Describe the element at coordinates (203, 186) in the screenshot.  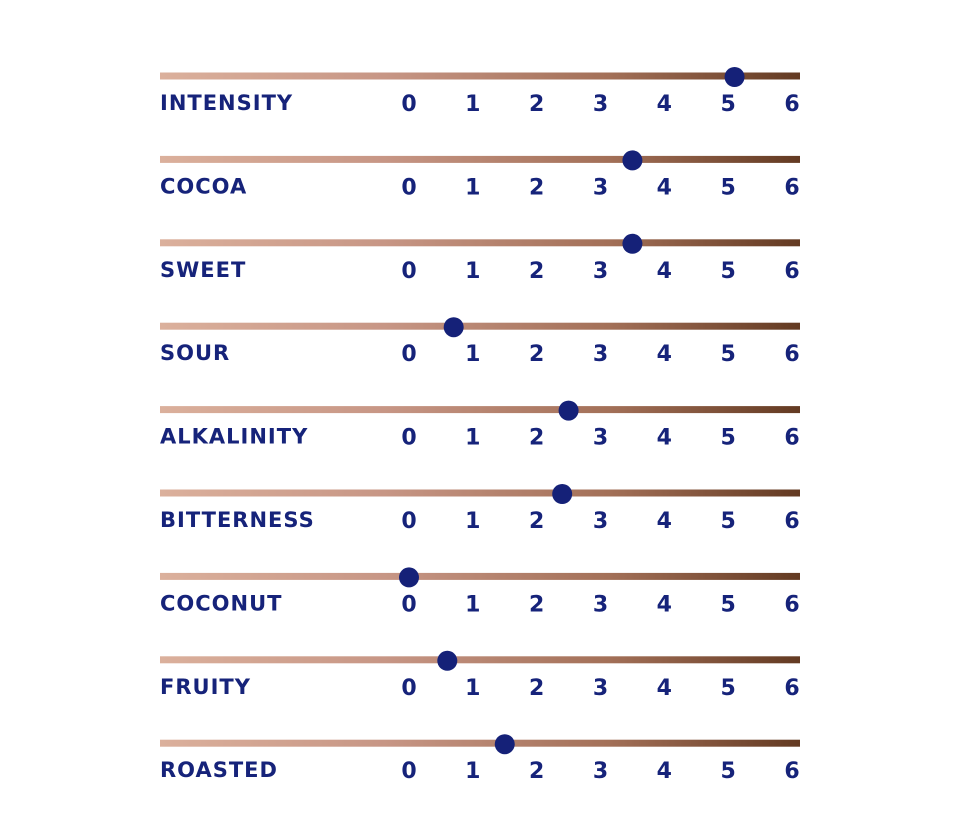
I see `row-label: COCOA` at that location.